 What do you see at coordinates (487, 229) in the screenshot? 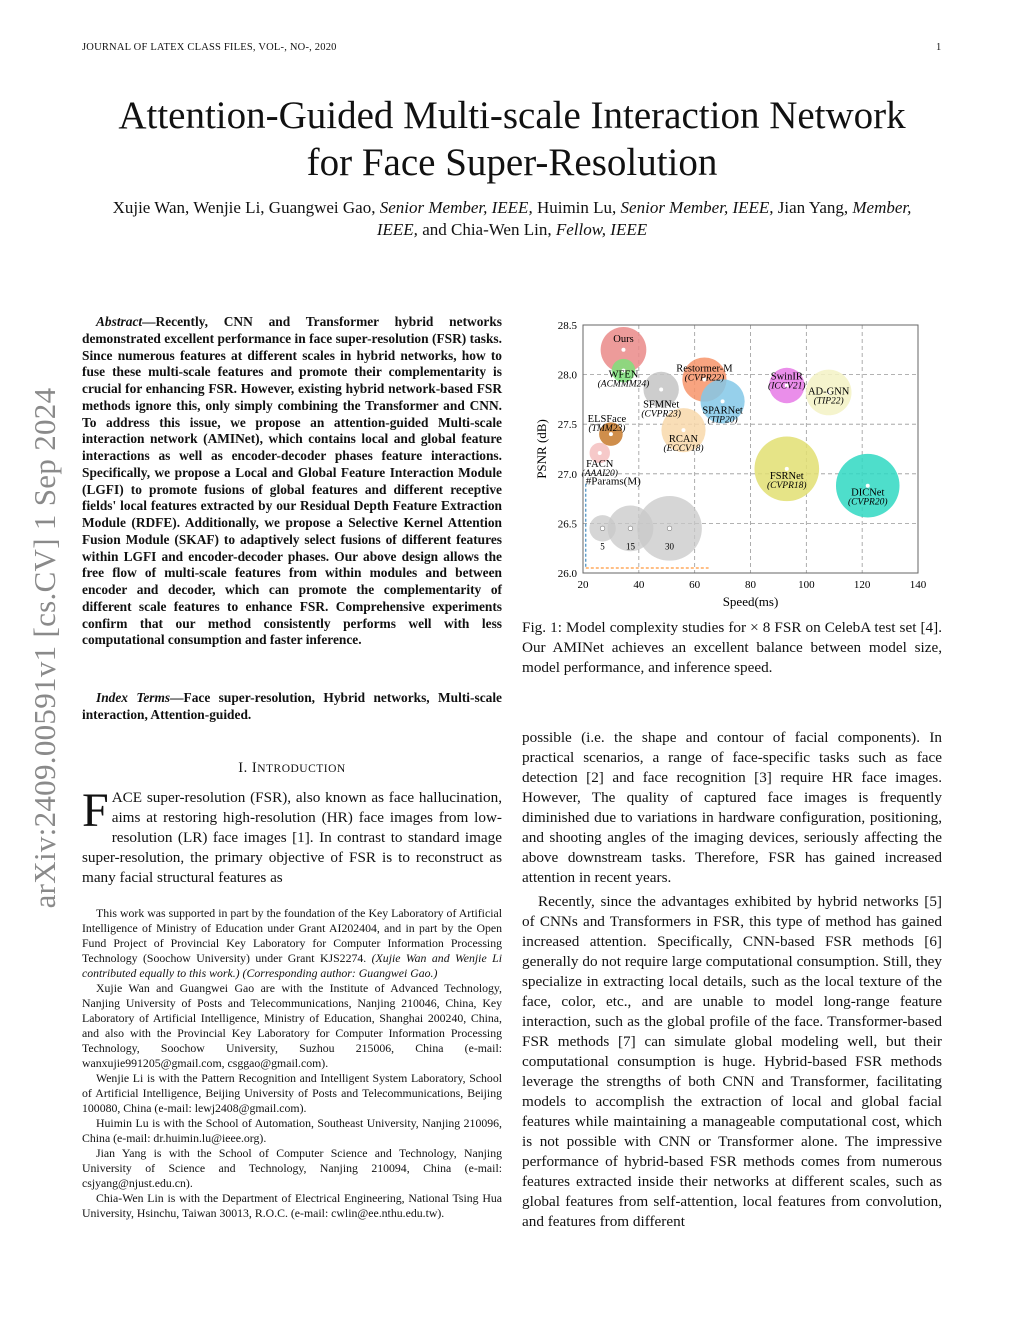
I see `authors-4: and Chia-Wen Lin,` at bounding box center [487, 229].